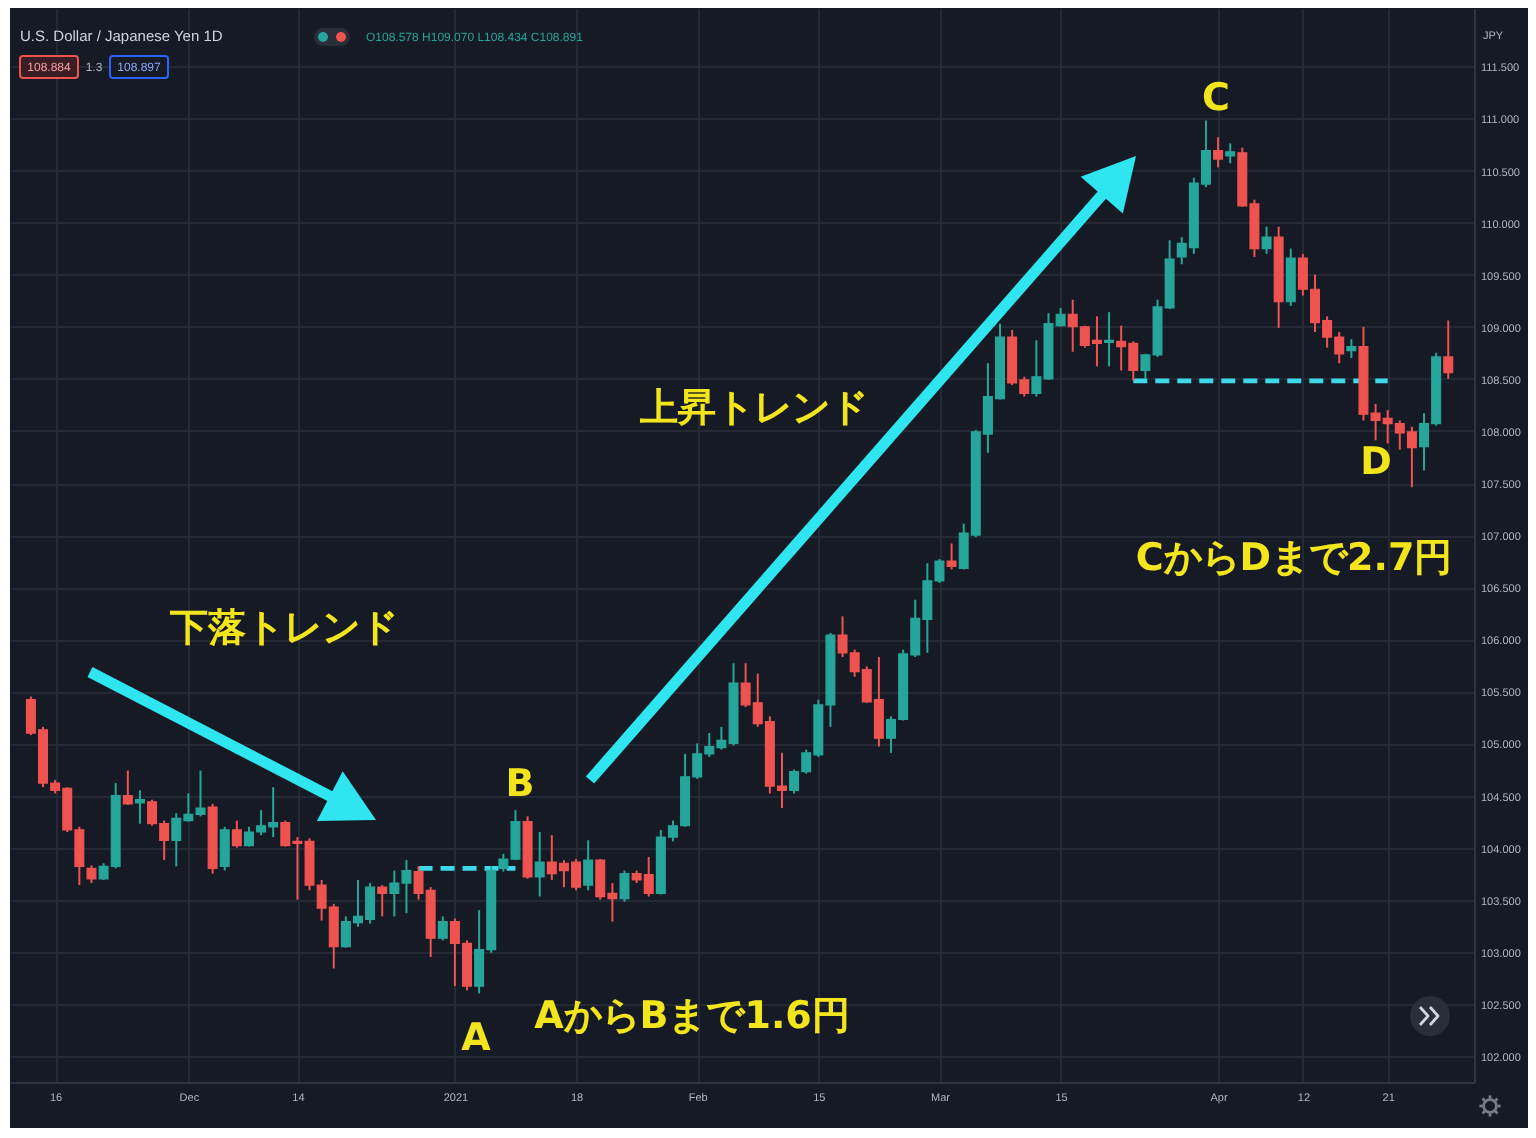 The width and height of the screenshot is (1536, 1138). I want to click on annotation: 上昇トレンド, so click(753, 408).